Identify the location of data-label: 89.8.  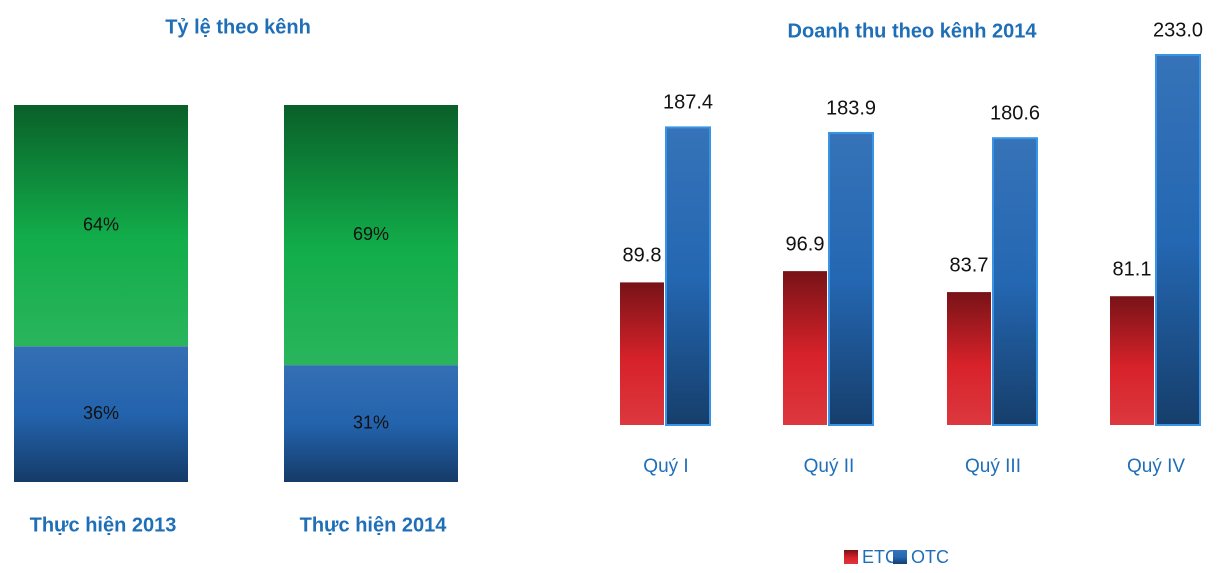
(642, 256).